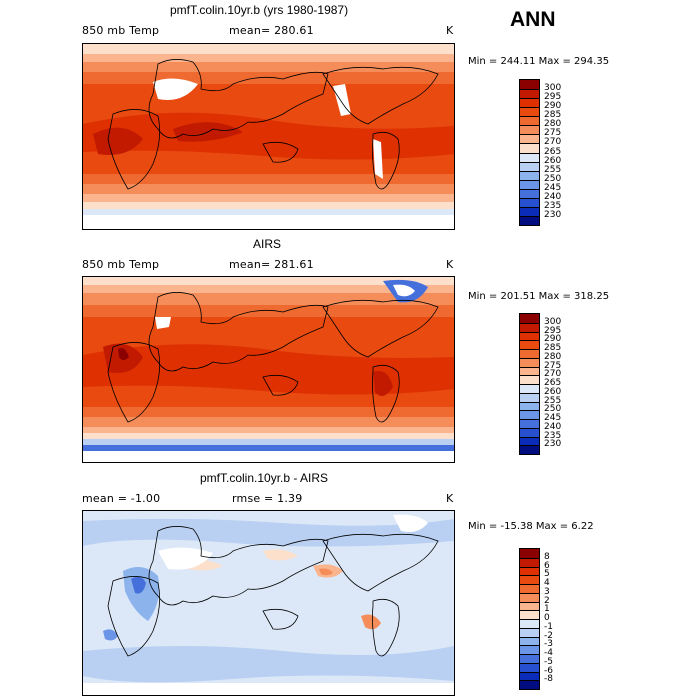  What do you see at coordinates (450, 498) in the screenshot?
I see `panel3-units: K` at bounding box center [450, 498].